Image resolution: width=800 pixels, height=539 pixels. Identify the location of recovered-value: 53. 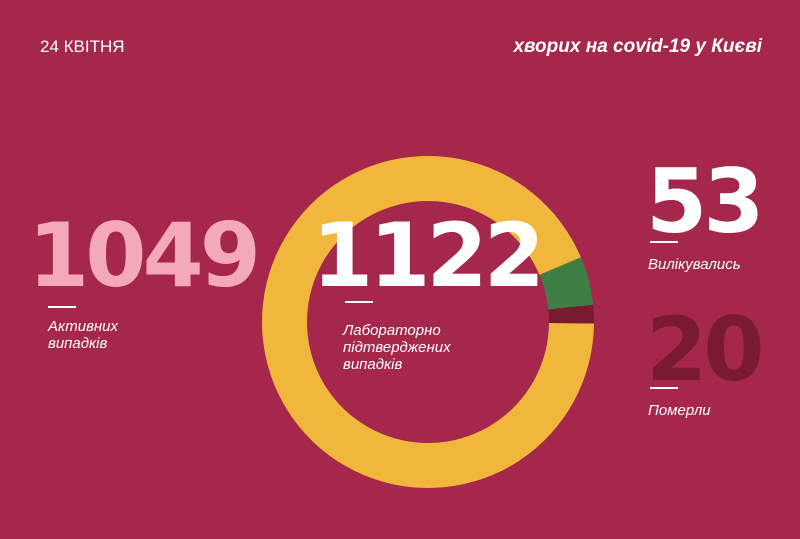
(703, 201).